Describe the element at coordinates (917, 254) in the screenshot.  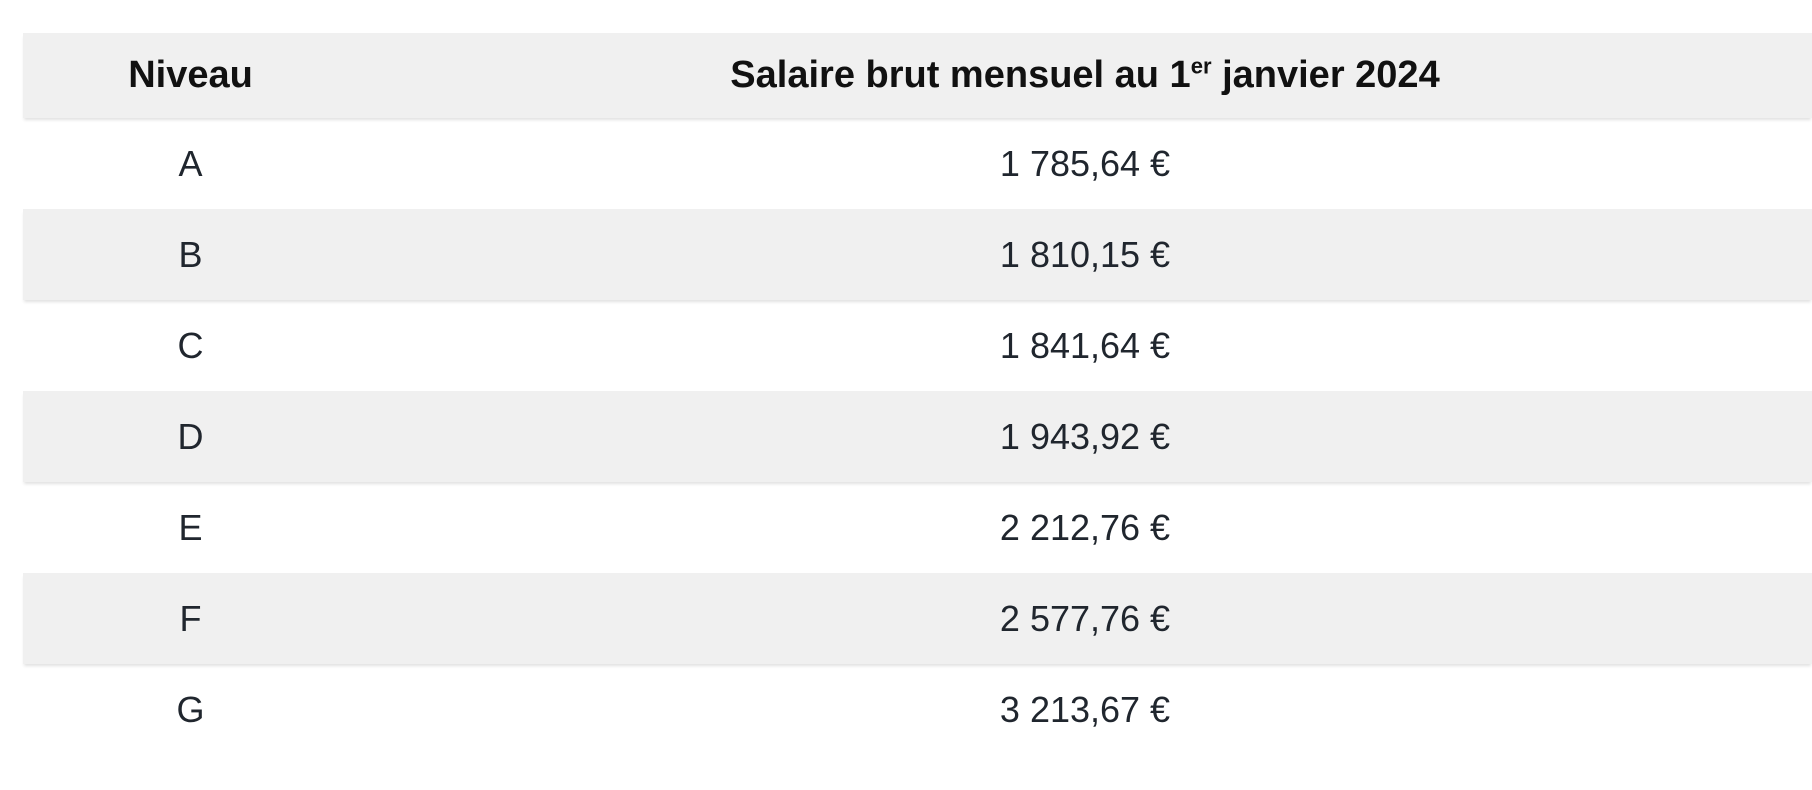
I see `table-row-b: B 1 810,15 €` at that location.